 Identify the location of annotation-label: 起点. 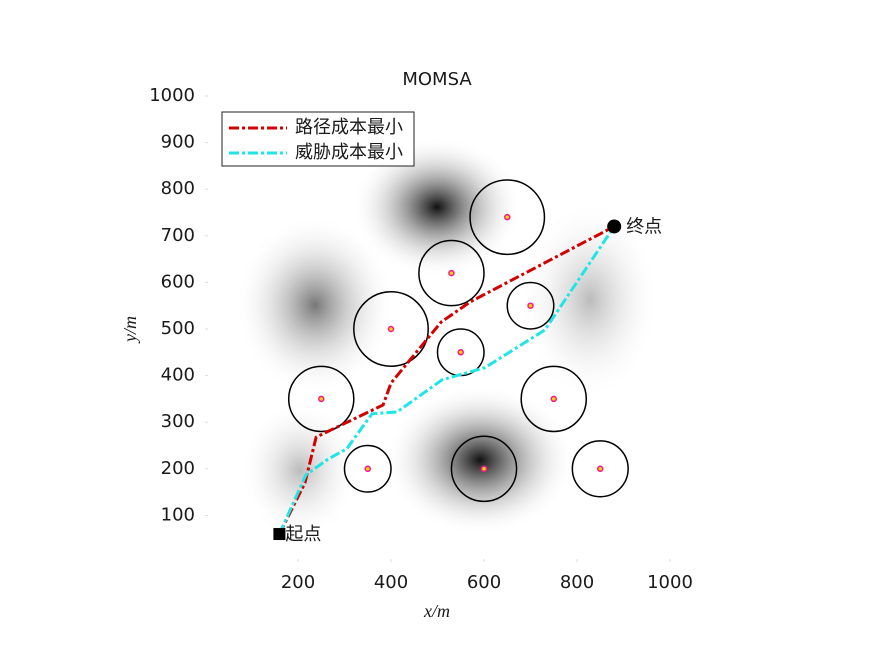
(303, 534).